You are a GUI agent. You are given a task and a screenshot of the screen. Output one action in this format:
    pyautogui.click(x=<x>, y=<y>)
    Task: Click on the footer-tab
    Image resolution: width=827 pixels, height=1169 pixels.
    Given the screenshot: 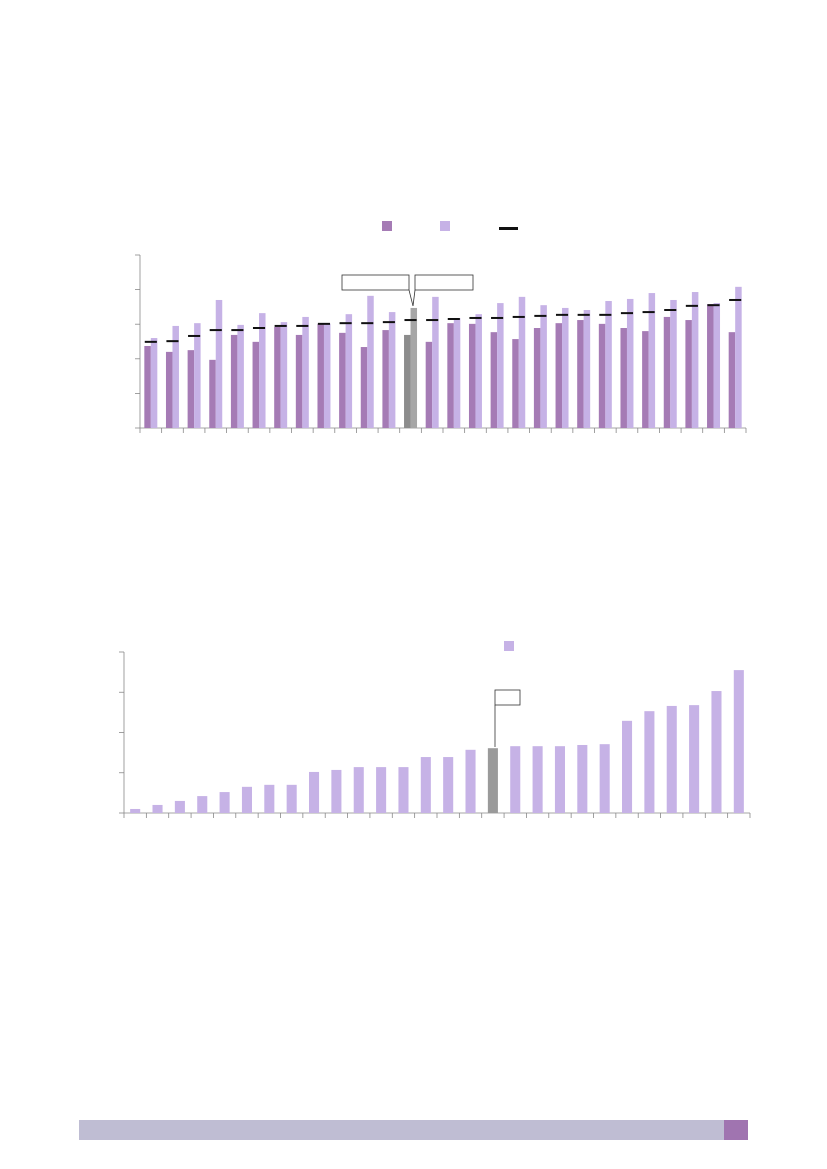 What is the action you would take?
    pyautogui.click(x=736, y=1130)
    